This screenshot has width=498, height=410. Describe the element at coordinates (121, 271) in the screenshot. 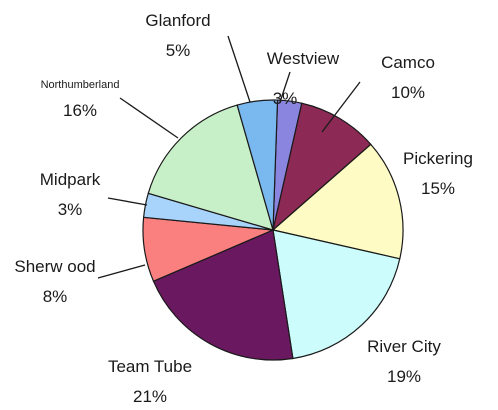

I see `leader-line-sherw-ood` at that location.